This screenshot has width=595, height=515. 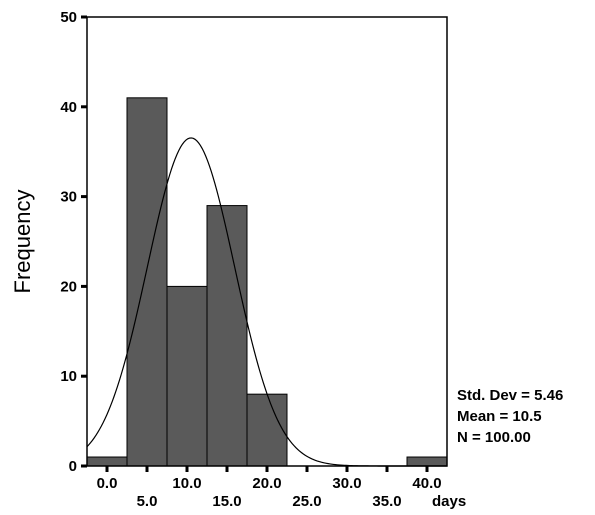 I want to click on stat-std-dev: Std. Dev = 5.46, so click(x=510, y=395).